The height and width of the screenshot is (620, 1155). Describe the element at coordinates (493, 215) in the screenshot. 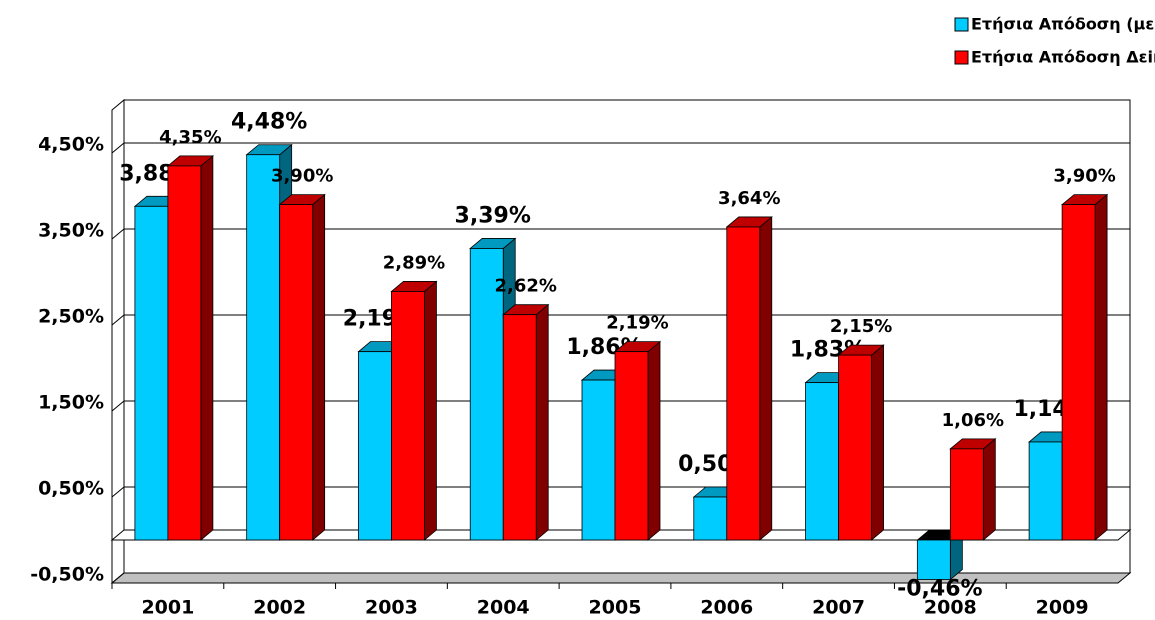

I see `value-label: 3,39%` at that location.